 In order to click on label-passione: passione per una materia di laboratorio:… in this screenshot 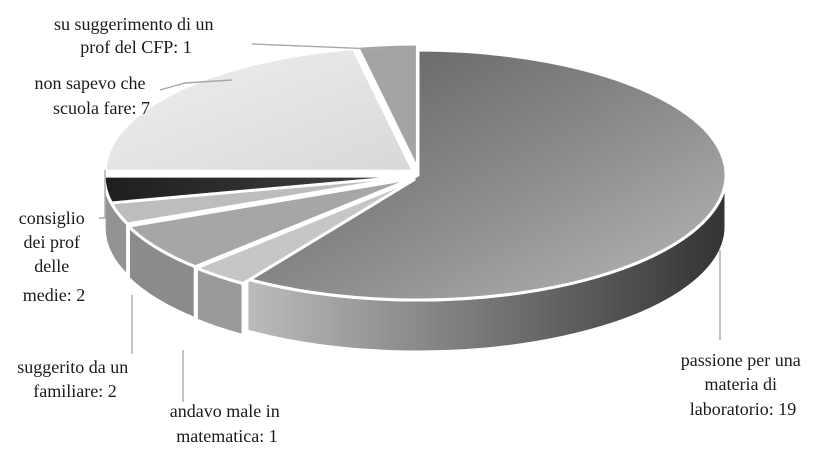, I will do `click(743, 384)`.